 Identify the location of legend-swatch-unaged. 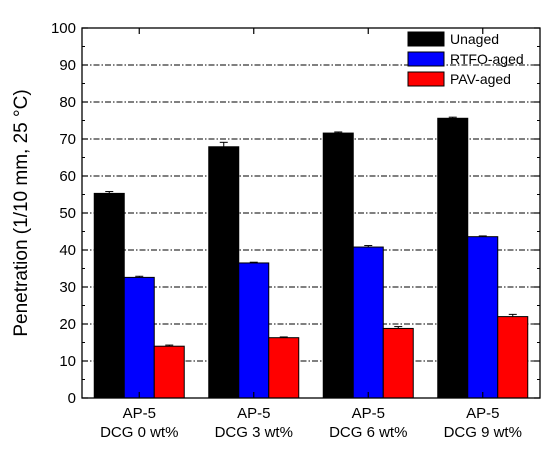
(426, 39).